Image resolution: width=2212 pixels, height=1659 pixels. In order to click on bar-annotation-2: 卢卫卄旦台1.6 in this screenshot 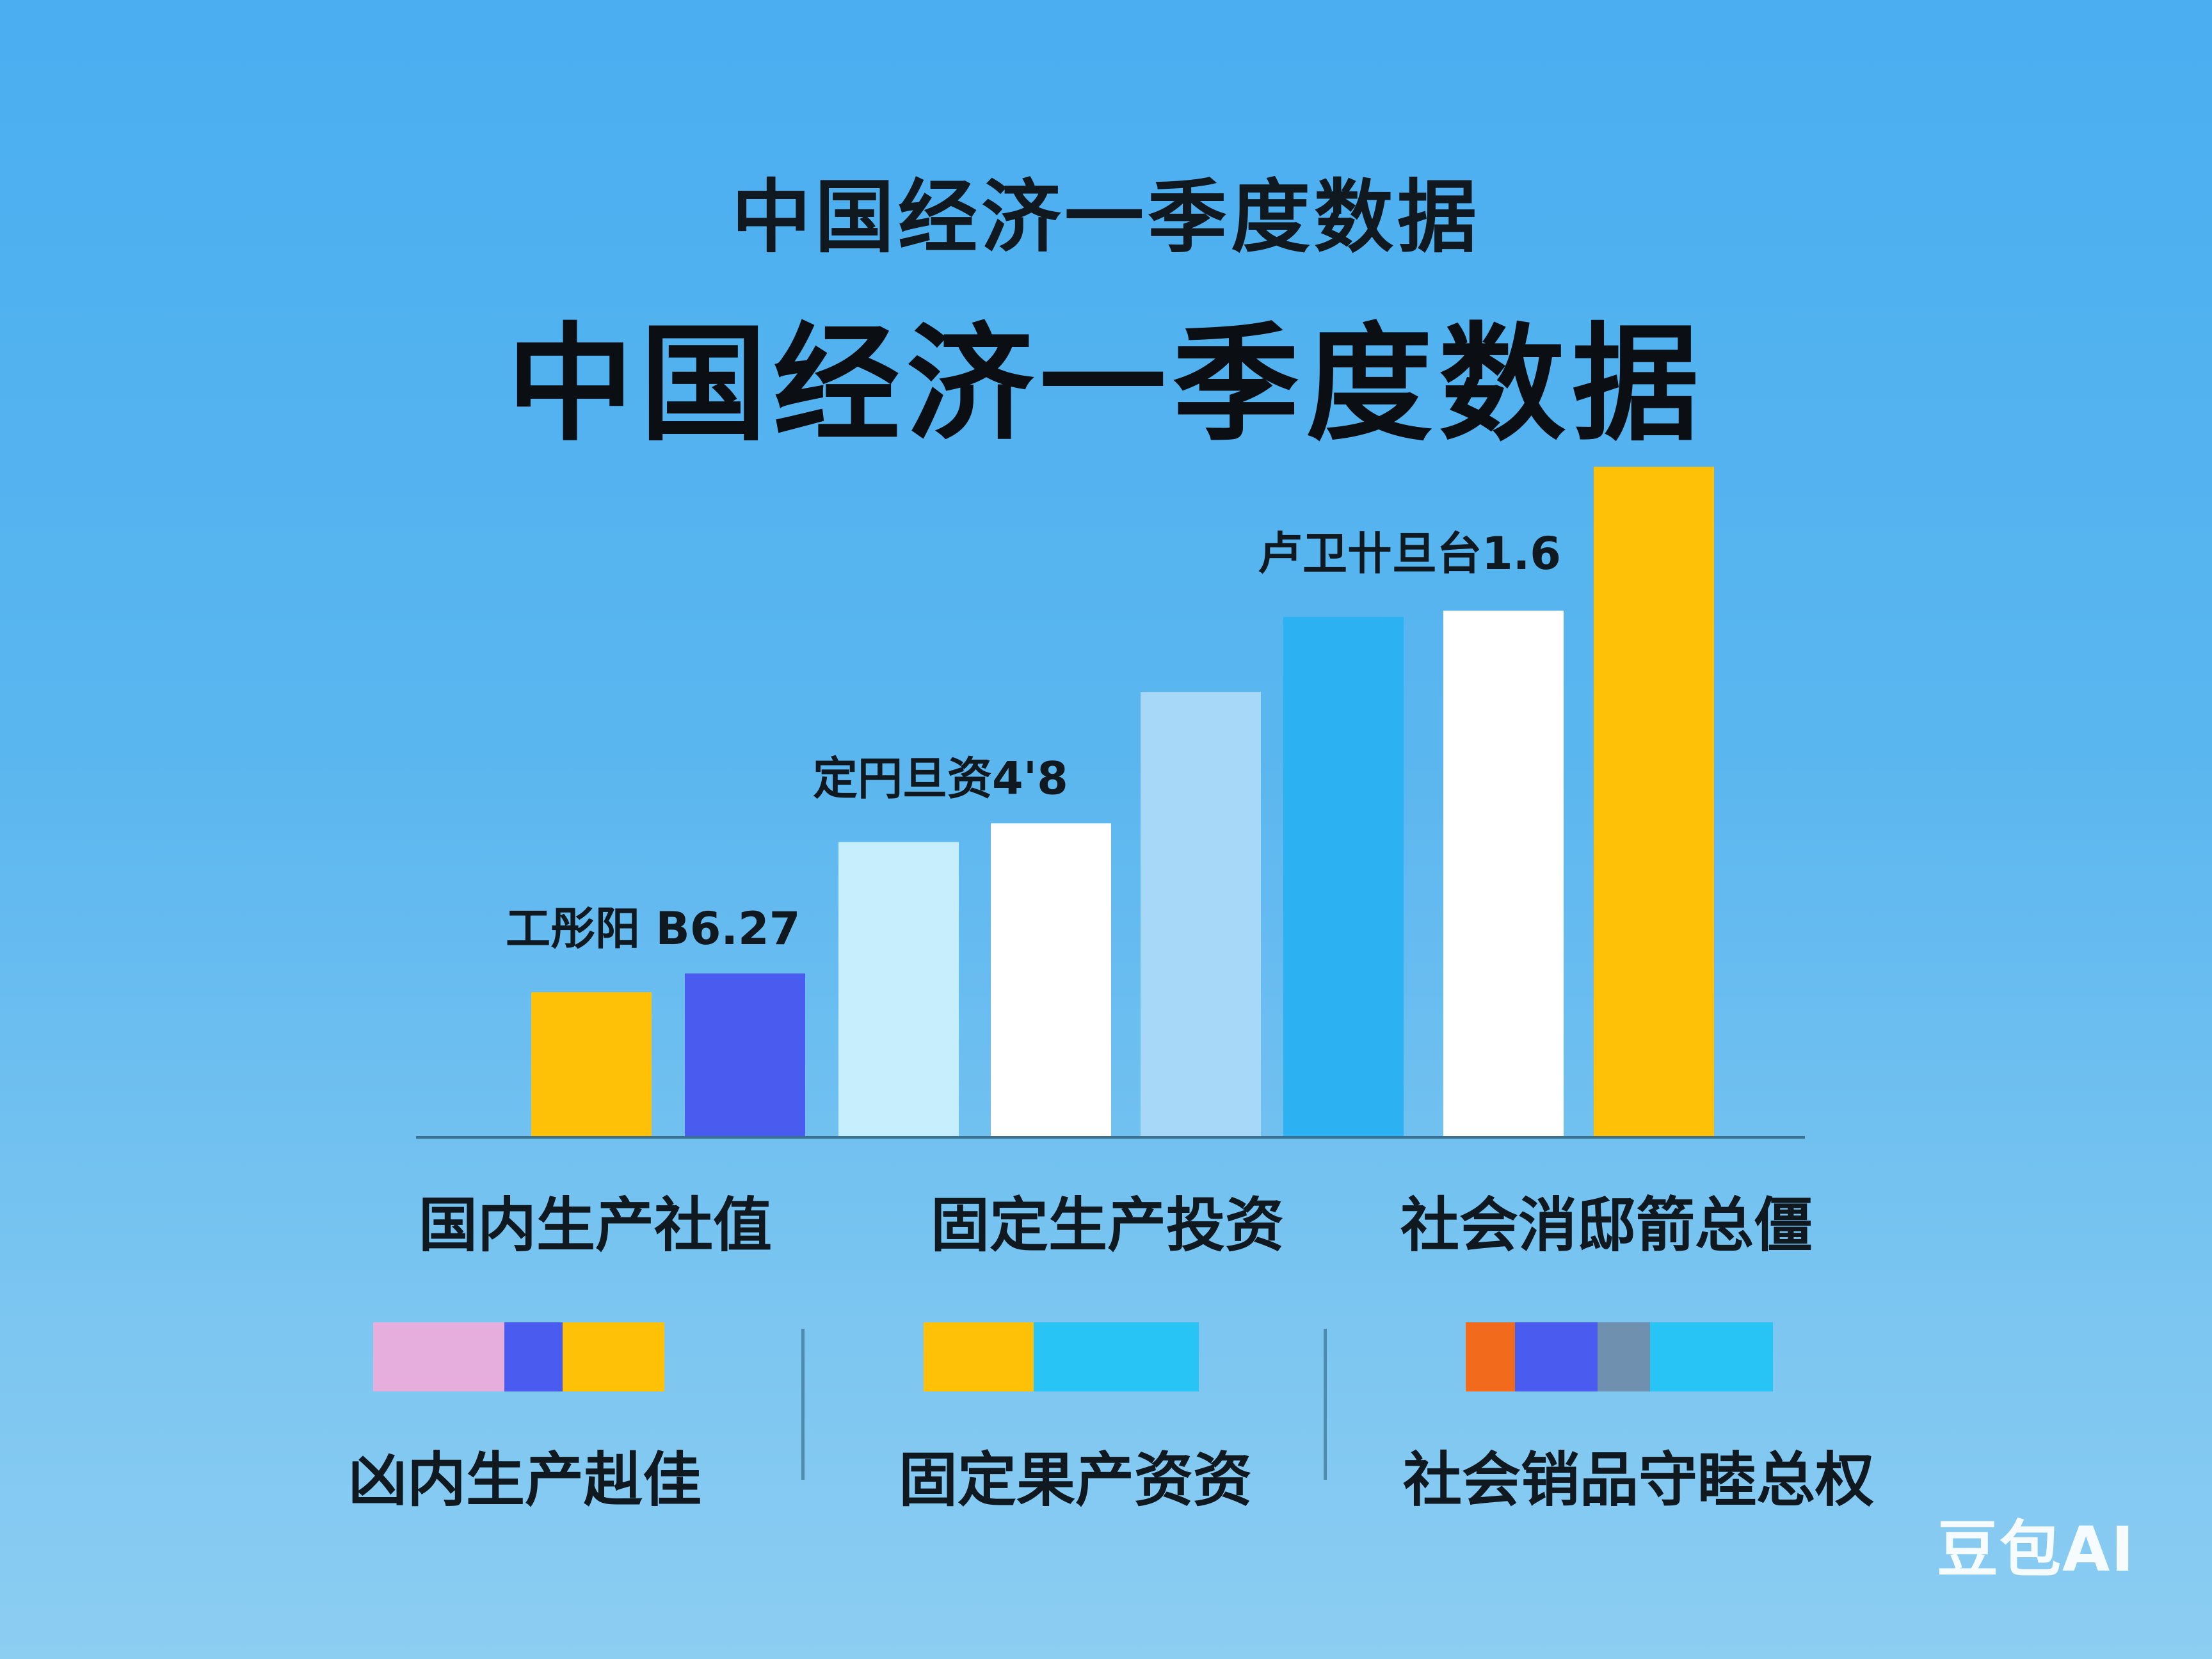, I will do `click(1409, 553)`.